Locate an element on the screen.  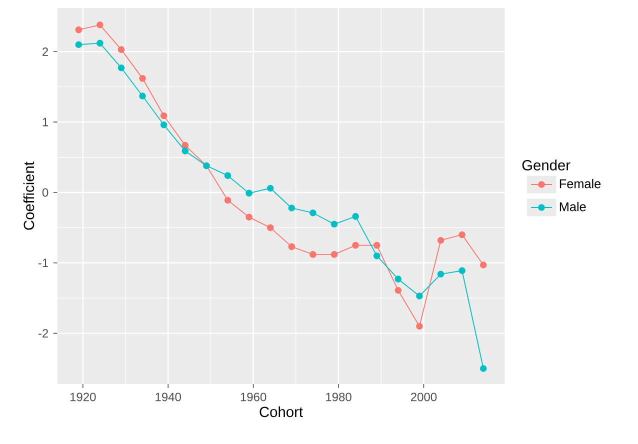
legend-label: Female is located at coordinates (580, 183).